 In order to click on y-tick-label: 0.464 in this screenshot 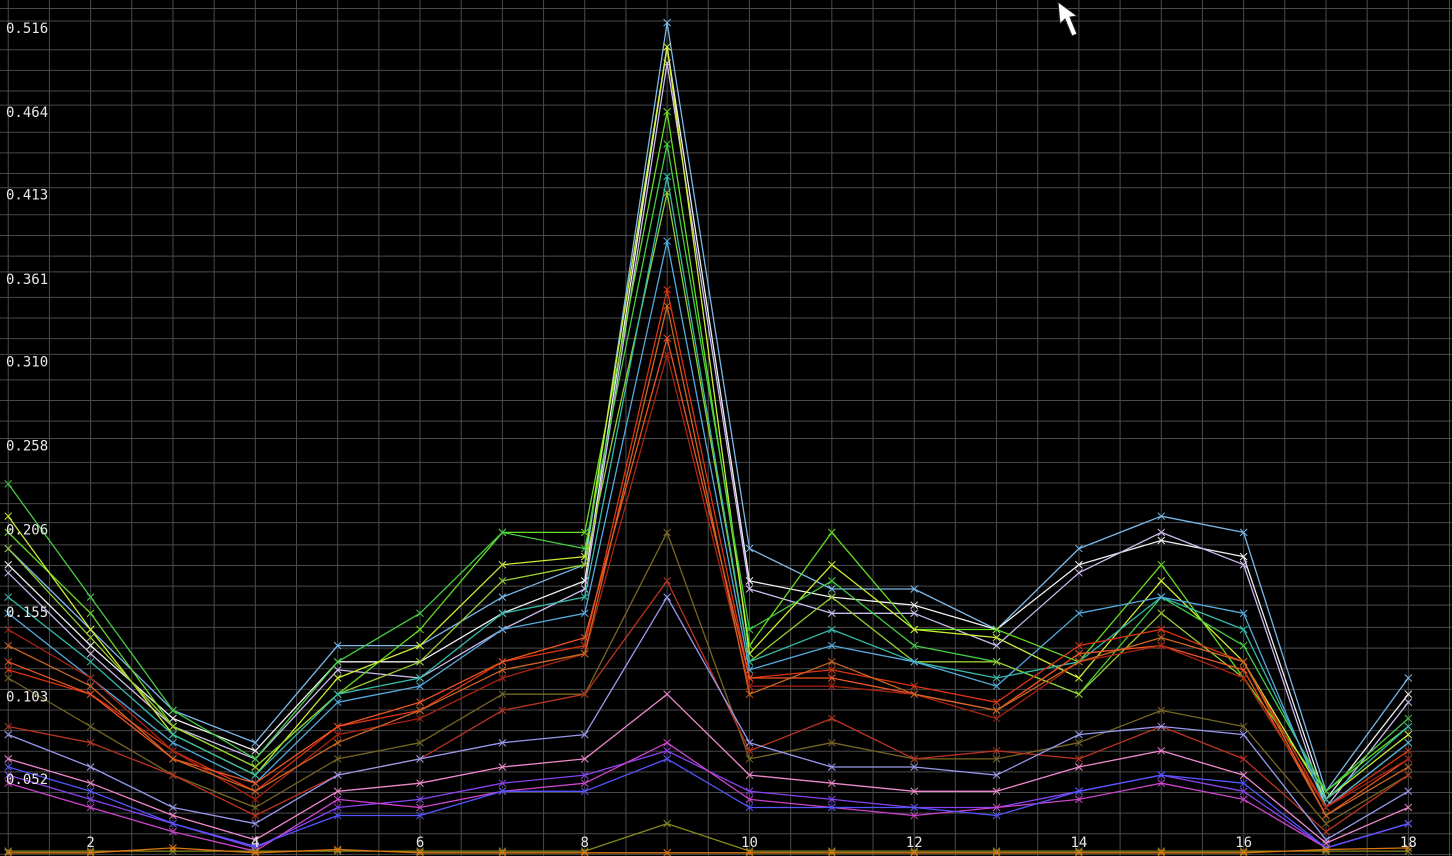, I will do `click(27, 113)`.